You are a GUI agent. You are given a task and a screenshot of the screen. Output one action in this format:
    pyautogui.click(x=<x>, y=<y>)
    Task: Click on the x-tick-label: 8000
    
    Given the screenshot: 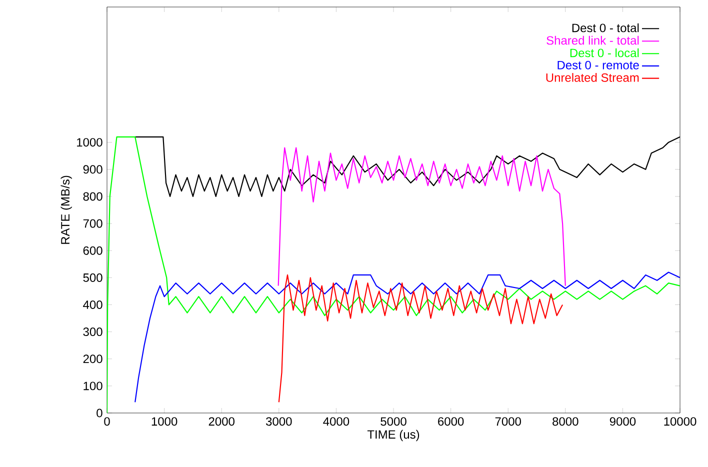 What is the action you would take?
    pyautogui.click(x=565, y=421)
    